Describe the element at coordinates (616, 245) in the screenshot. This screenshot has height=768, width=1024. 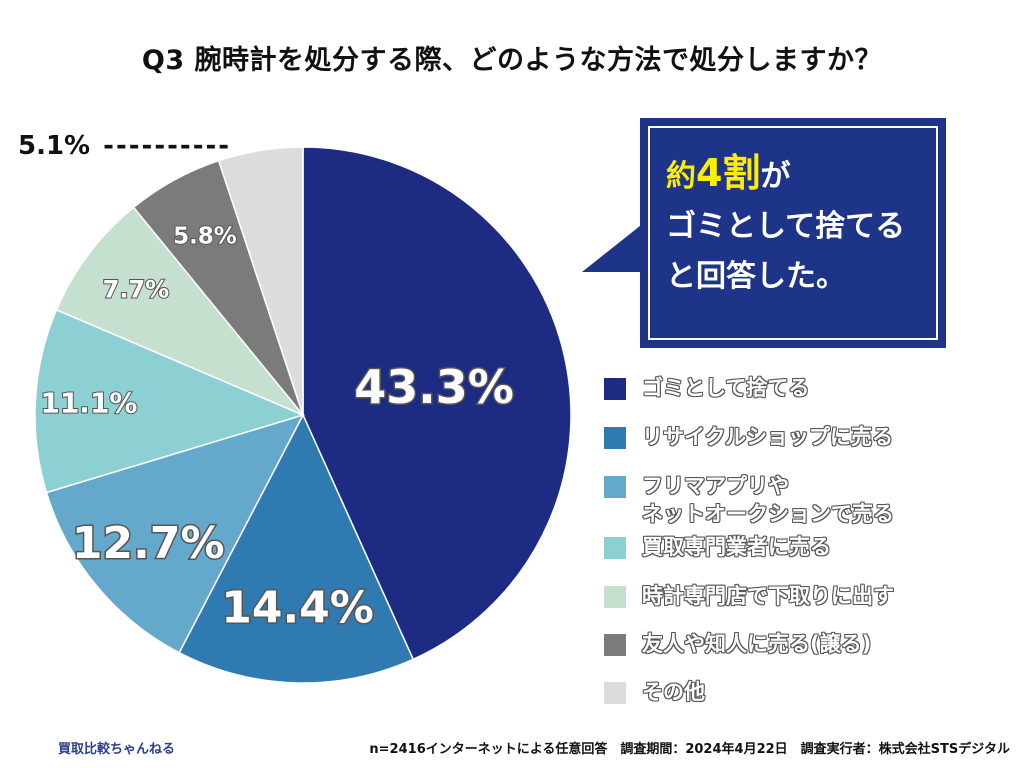
I see `callout-tail` at that location.